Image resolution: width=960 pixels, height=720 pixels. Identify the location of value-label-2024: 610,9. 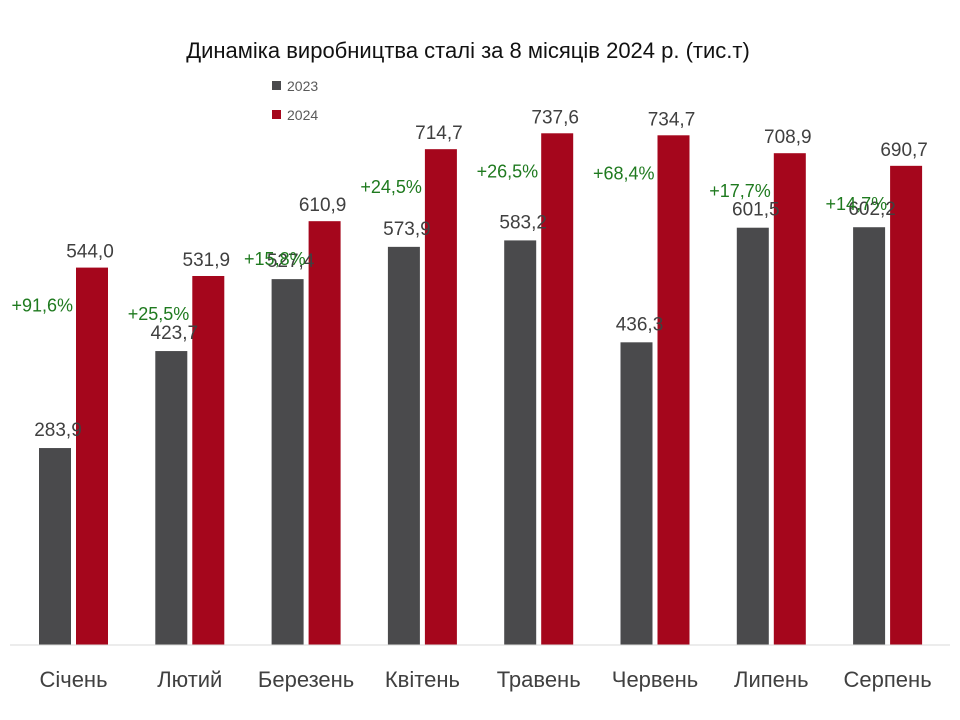
(323, 205).